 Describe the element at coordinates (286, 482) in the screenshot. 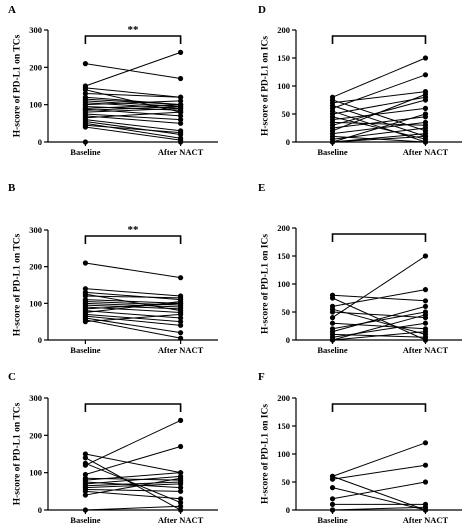

I see `y-tick-label: 50` at that location.